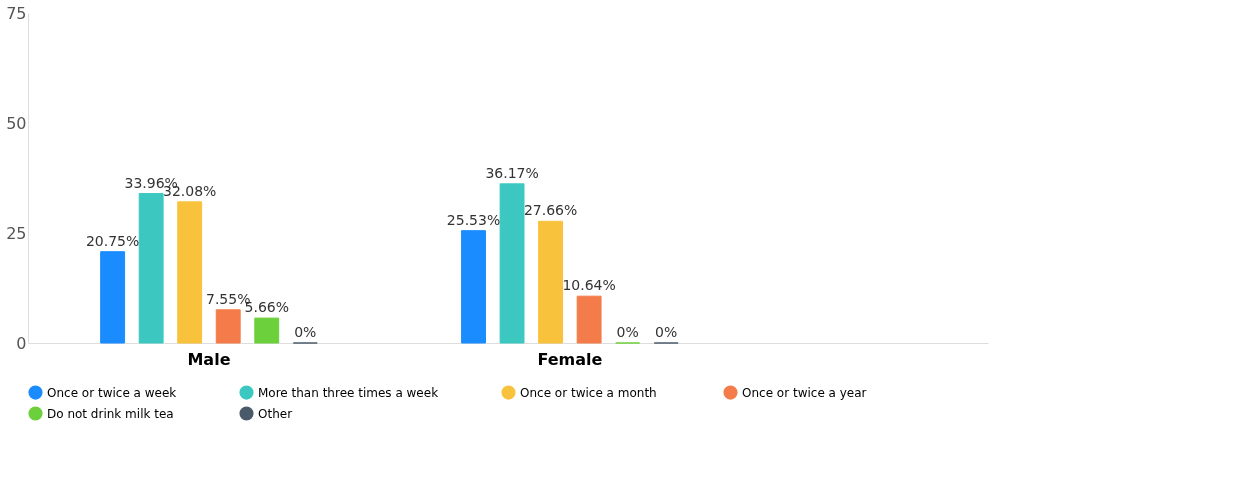 The height and width of the screenshot is (504, 1253). Describe the element at coordinates (112, 392) in the screenshot. I see `legend-label: Once or twice a week` at that location.